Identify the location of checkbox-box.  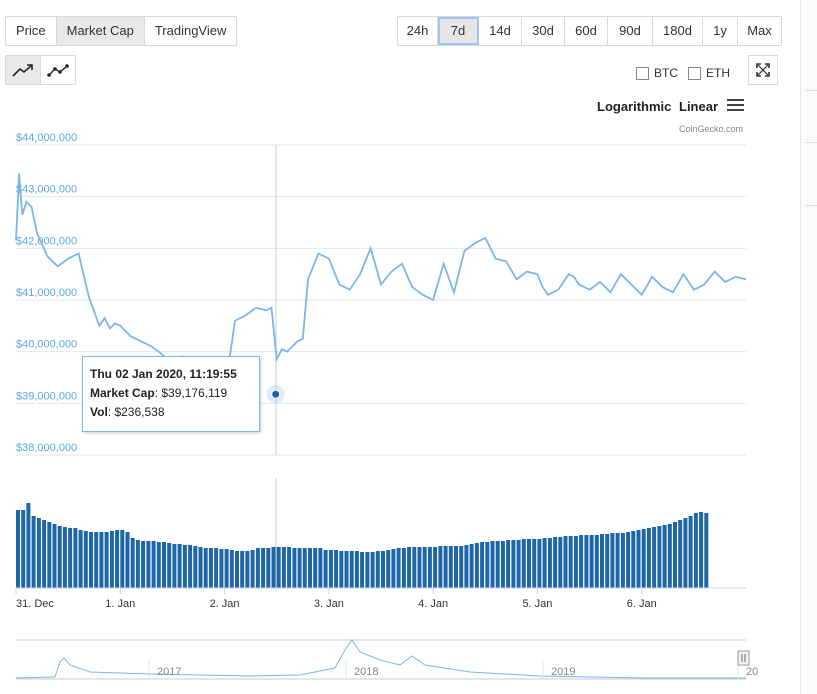
(694, 73).